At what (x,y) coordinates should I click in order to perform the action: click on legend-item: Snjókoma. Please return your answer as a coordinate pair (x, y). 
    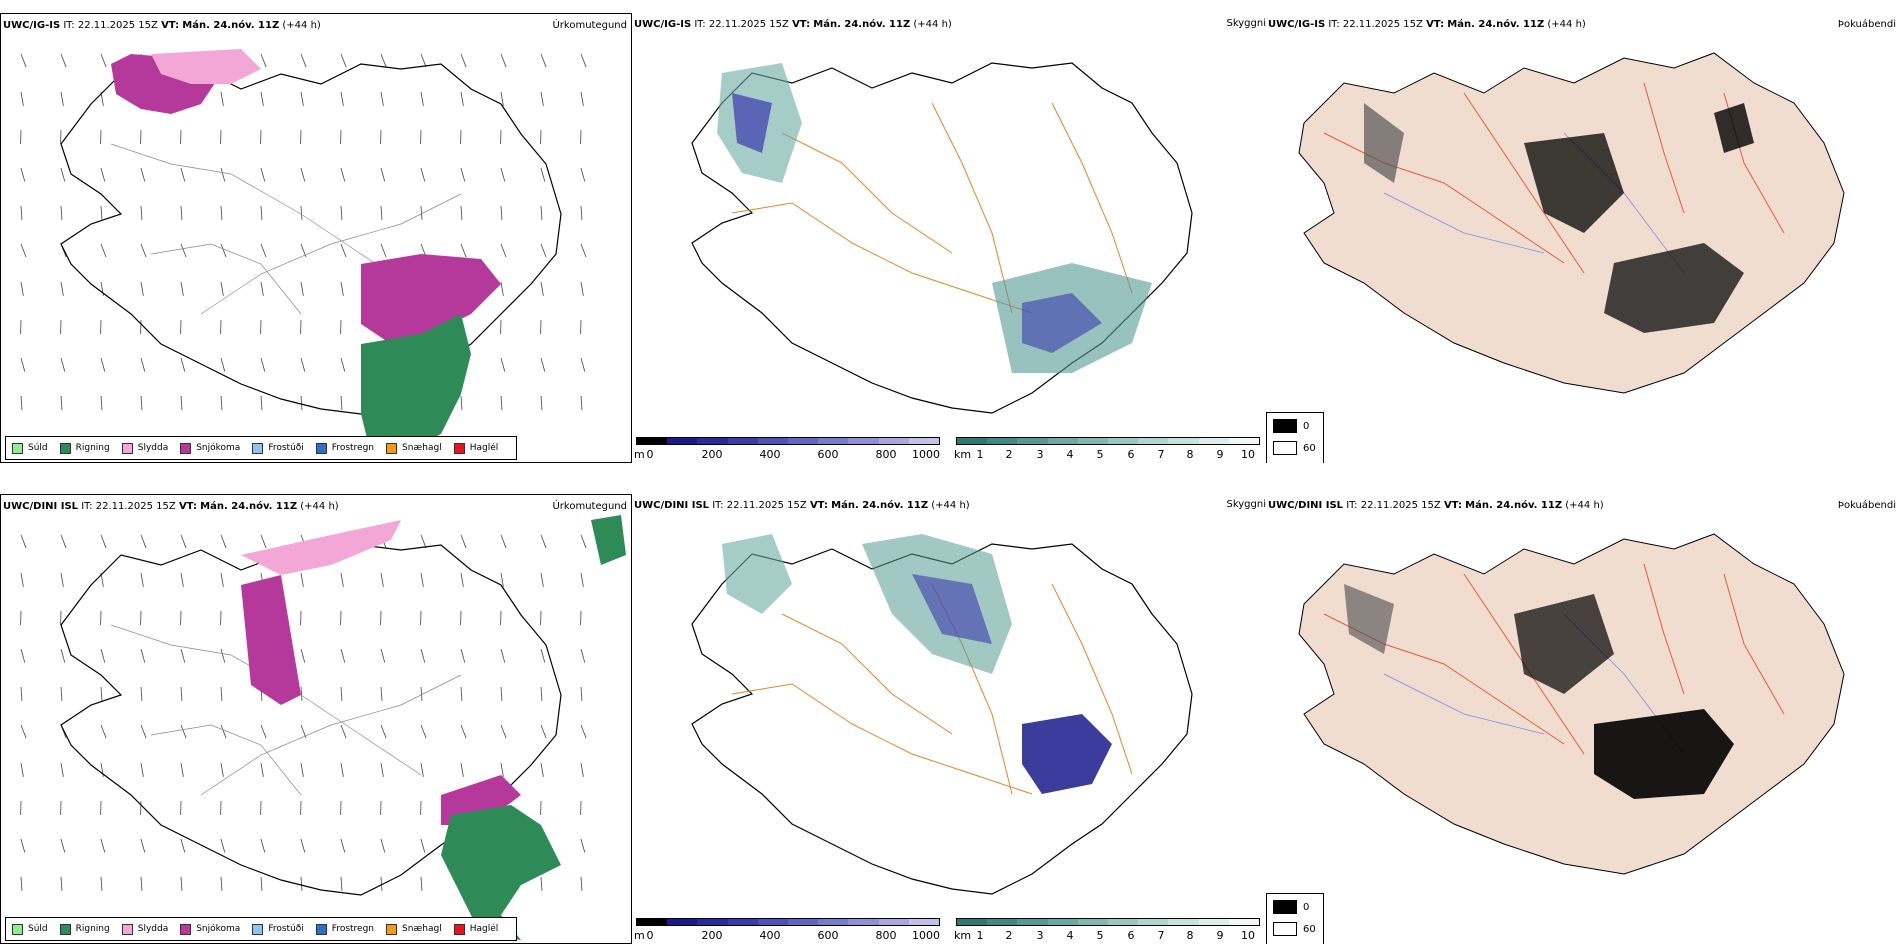
    Looking at the image, I should click on (210, 448).